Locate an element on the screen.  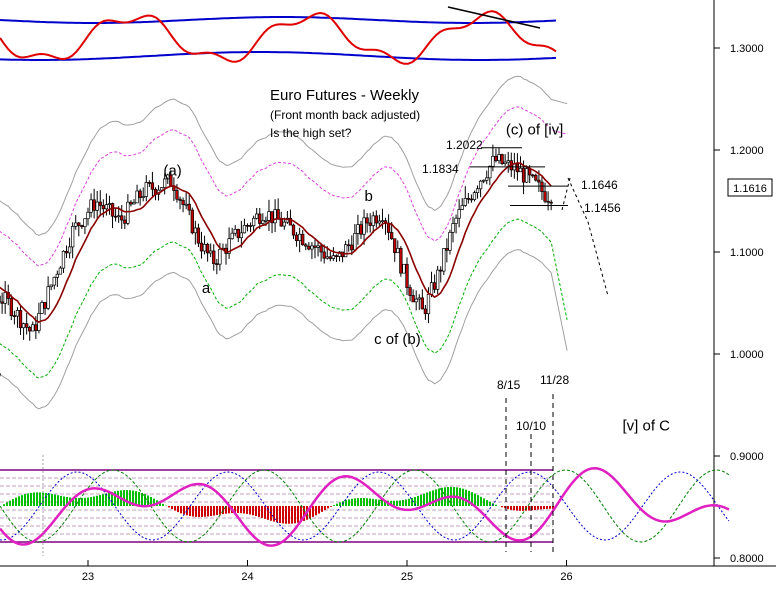
cycle-green is located at coordinates (365, 506).